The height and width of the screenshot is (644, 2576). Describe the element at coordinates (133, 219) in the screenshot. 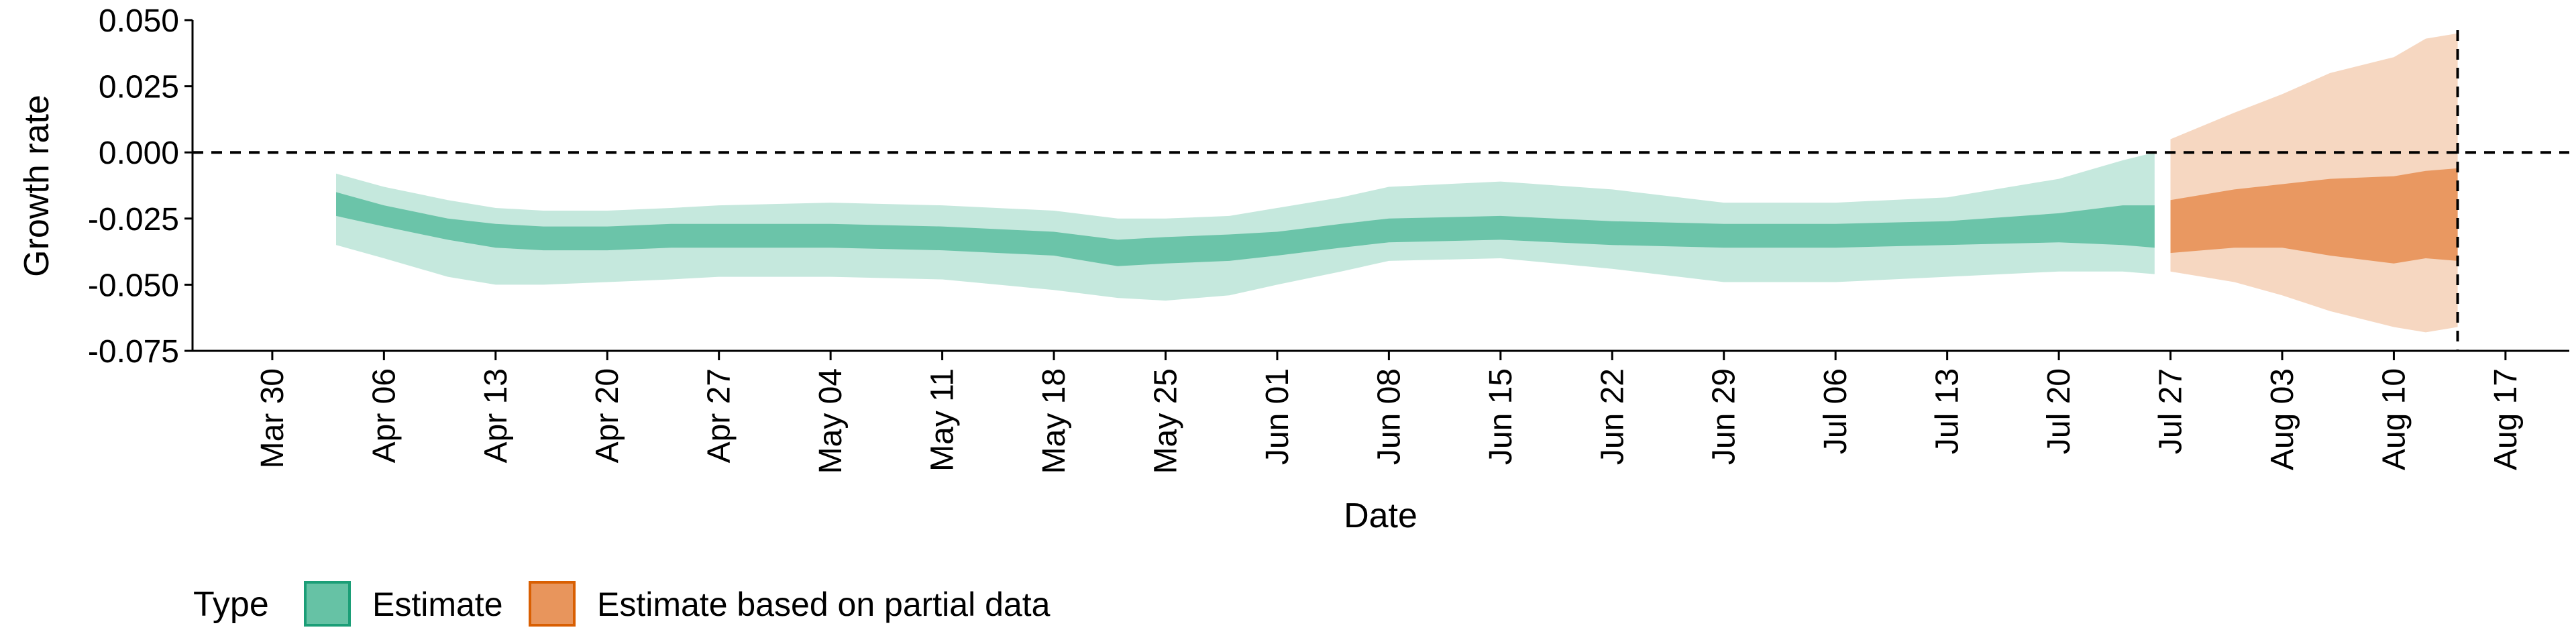

I see `y-tick-label: -0.025` at that location.